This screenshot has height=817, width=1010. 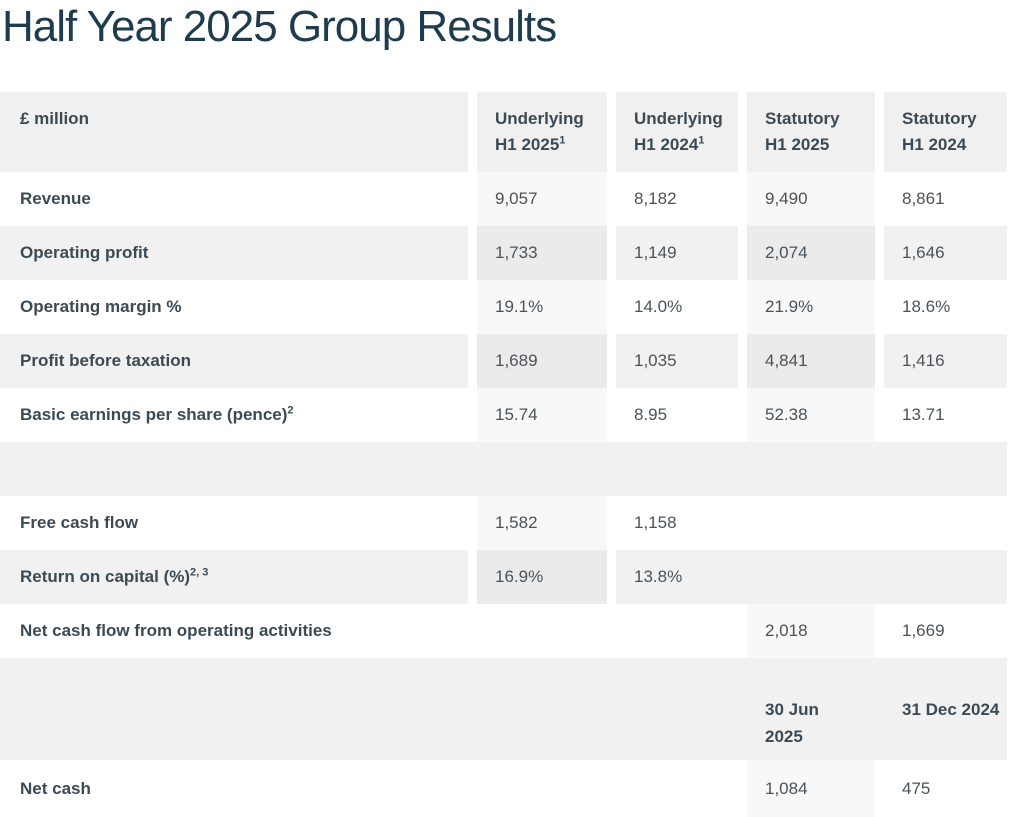 I want to click on row-label: Net cash, so click(x=55, y=788).